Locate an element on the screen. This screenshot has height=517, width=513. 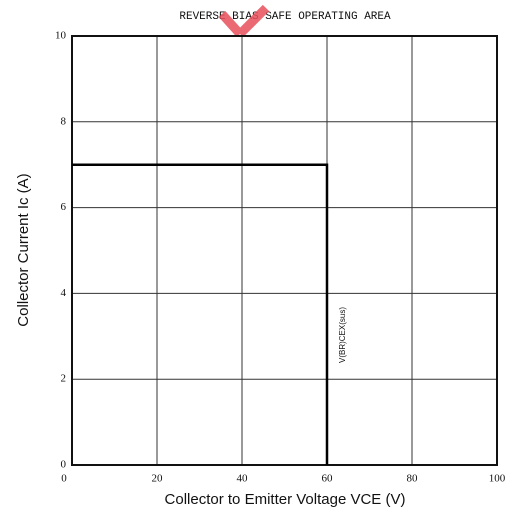
y-tick-label: 10 is located at coordinates (61, 36).